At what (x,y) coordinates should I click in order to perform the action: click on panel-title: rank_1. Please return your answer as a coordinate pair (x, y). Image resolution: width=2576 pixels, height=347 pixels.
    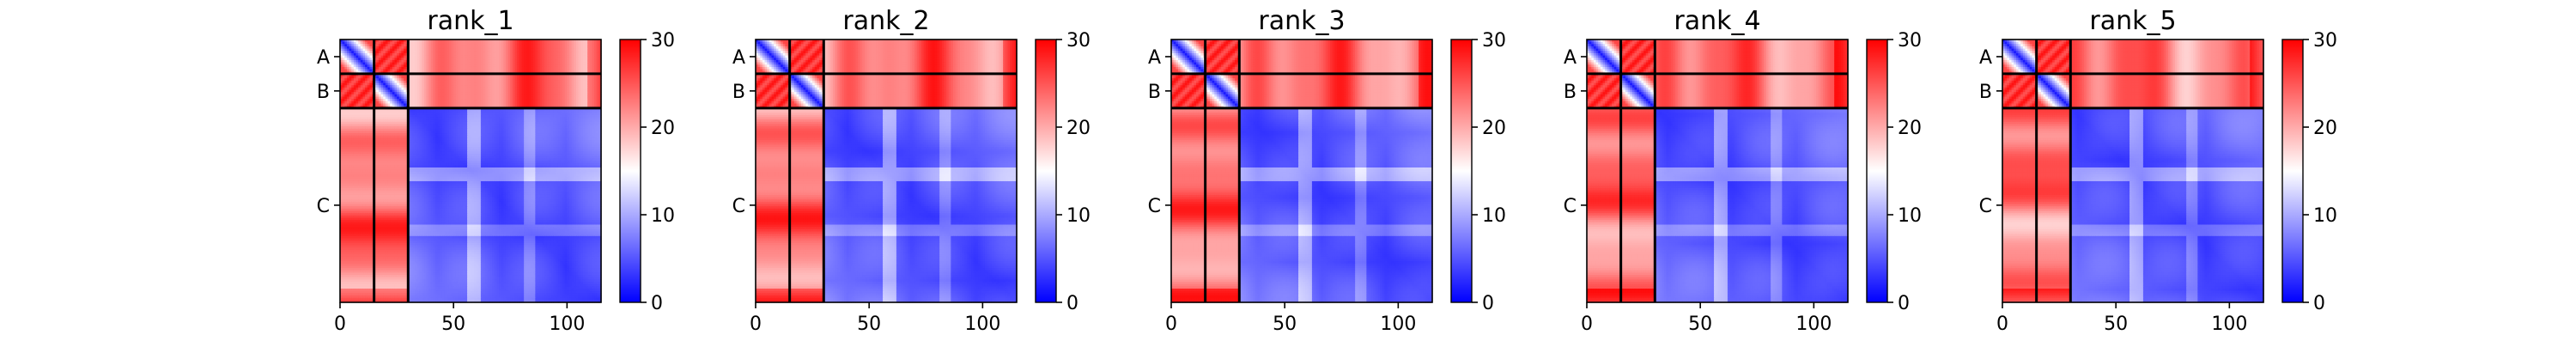
    Looking at the image, I should click on (470, 21).